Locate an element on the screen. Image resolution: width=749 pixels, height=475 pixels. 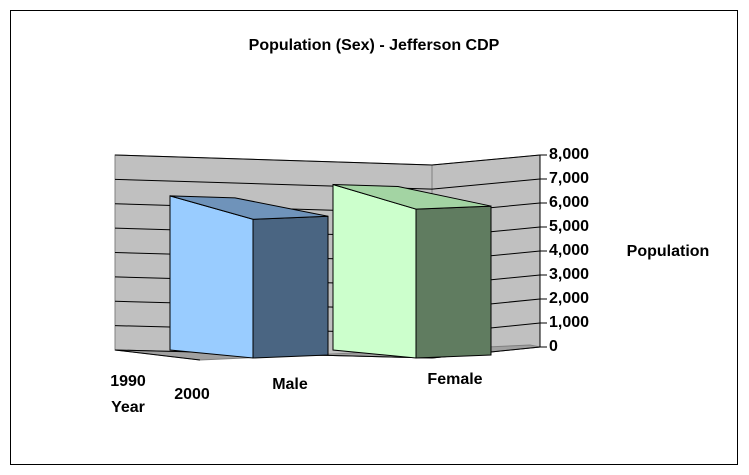
y-tick-label: 4,000 is located at coordinates (569, 250).